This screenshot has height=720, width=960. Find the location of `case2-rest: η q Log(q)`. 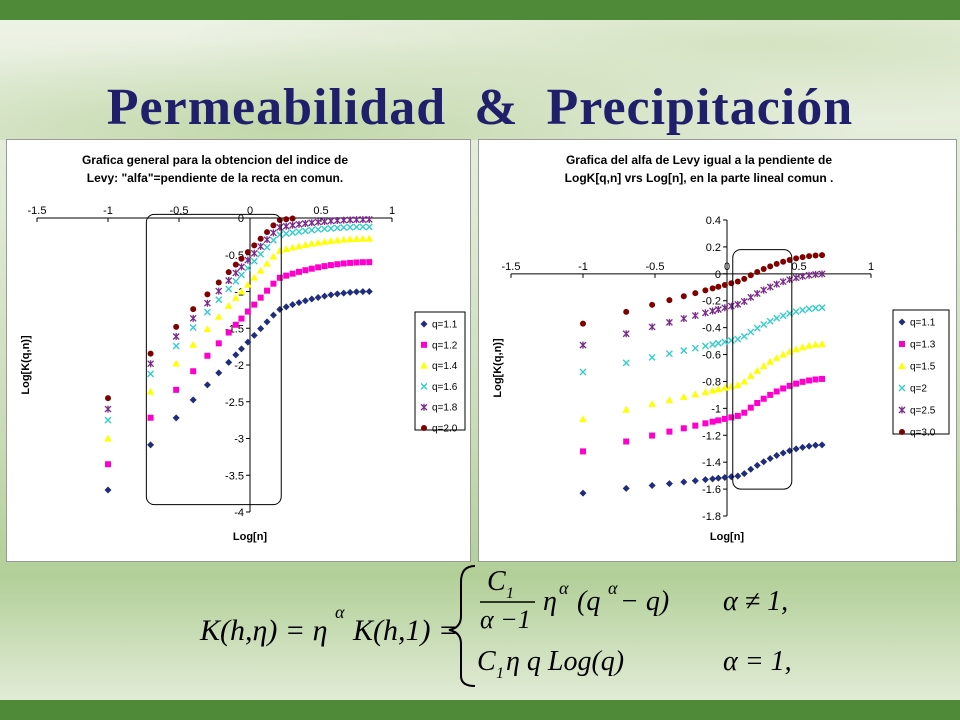

case2-rest: η q Log(q) is located at coordinates (565, 661).